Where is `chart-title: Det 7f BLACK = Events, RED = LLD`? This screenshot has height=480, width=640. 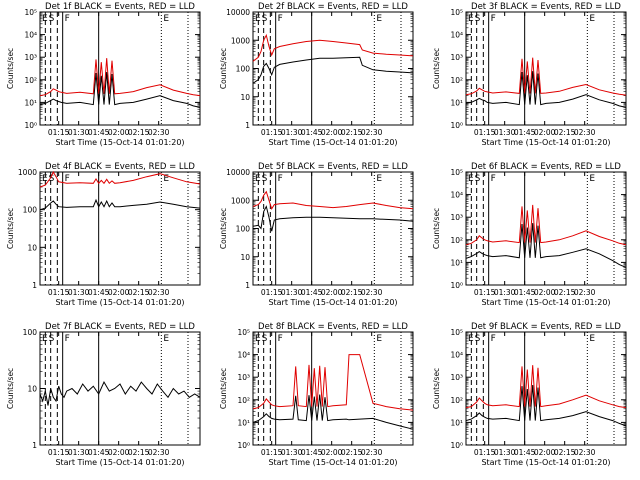
chart-title: Det 7f BLACK = Events, RED = LLD is located at coordinates (120, 327).